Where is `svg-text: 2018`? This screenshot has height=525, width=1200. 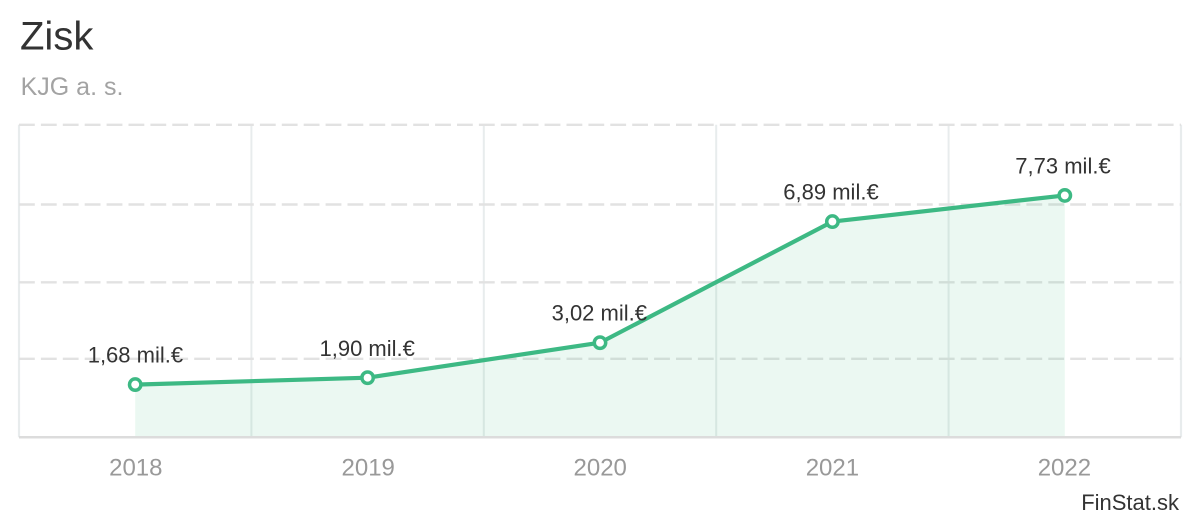 svg-text: 2018 is located at coordinates (135, 467).